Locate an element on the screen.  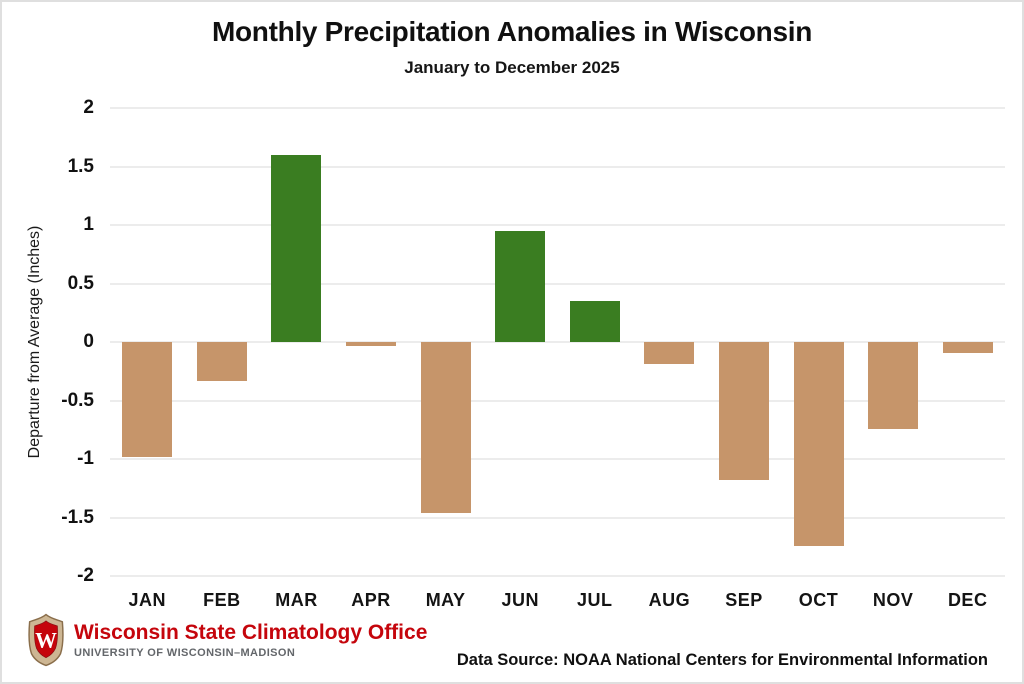
y-tick-label: -2 is located at coordinates (85, 575).